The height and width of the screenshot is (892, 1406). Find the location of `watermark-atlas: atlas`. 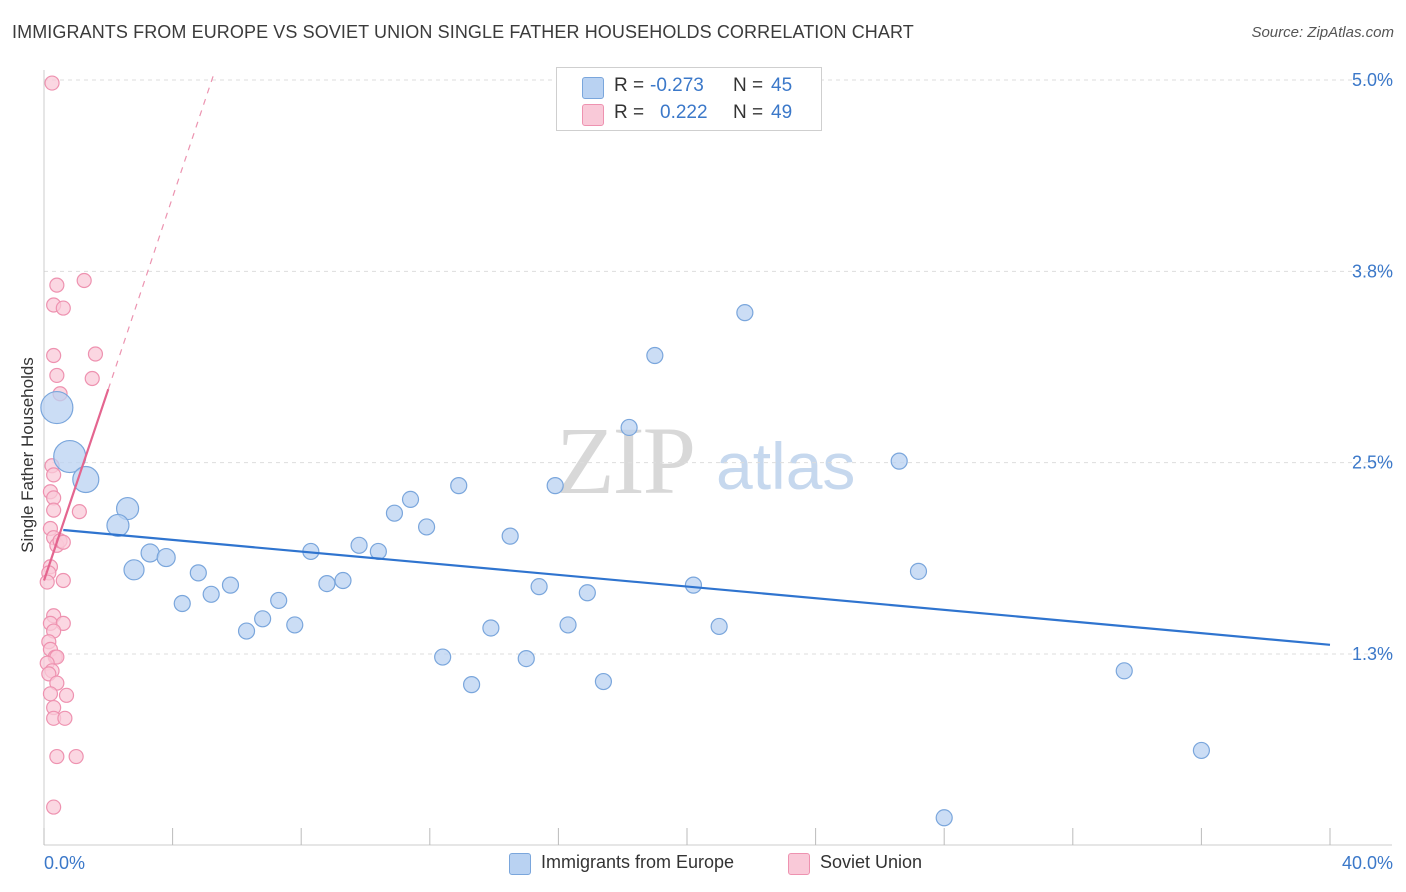

watermark-atlas: atlas is located at coordinates (786, 466).